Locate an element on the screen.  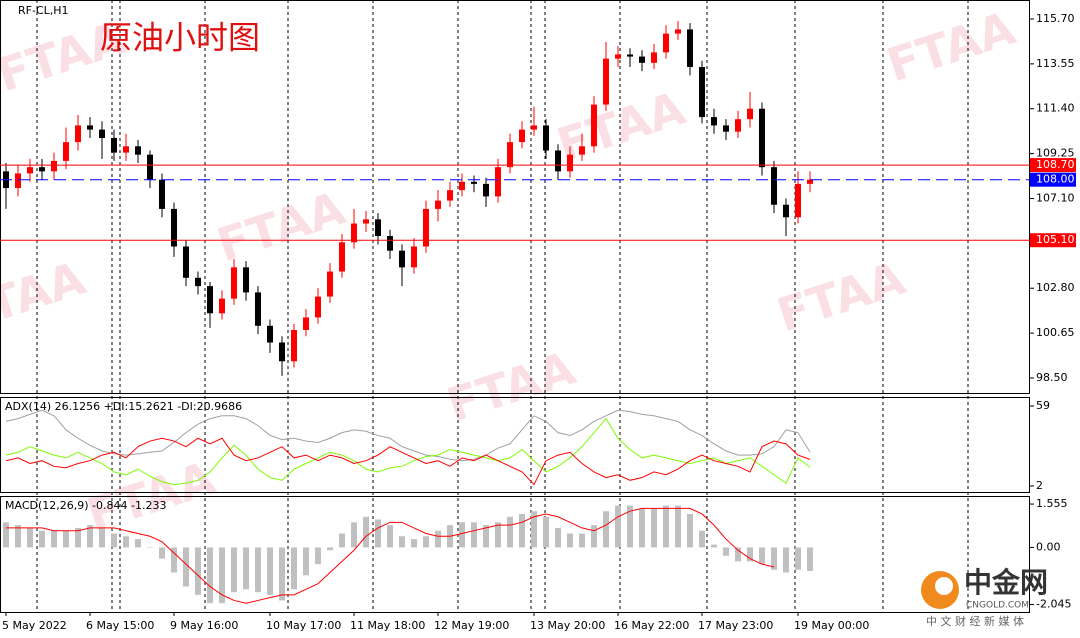
y-tick-label: 102.80 is located at coordinates (1055, 287).